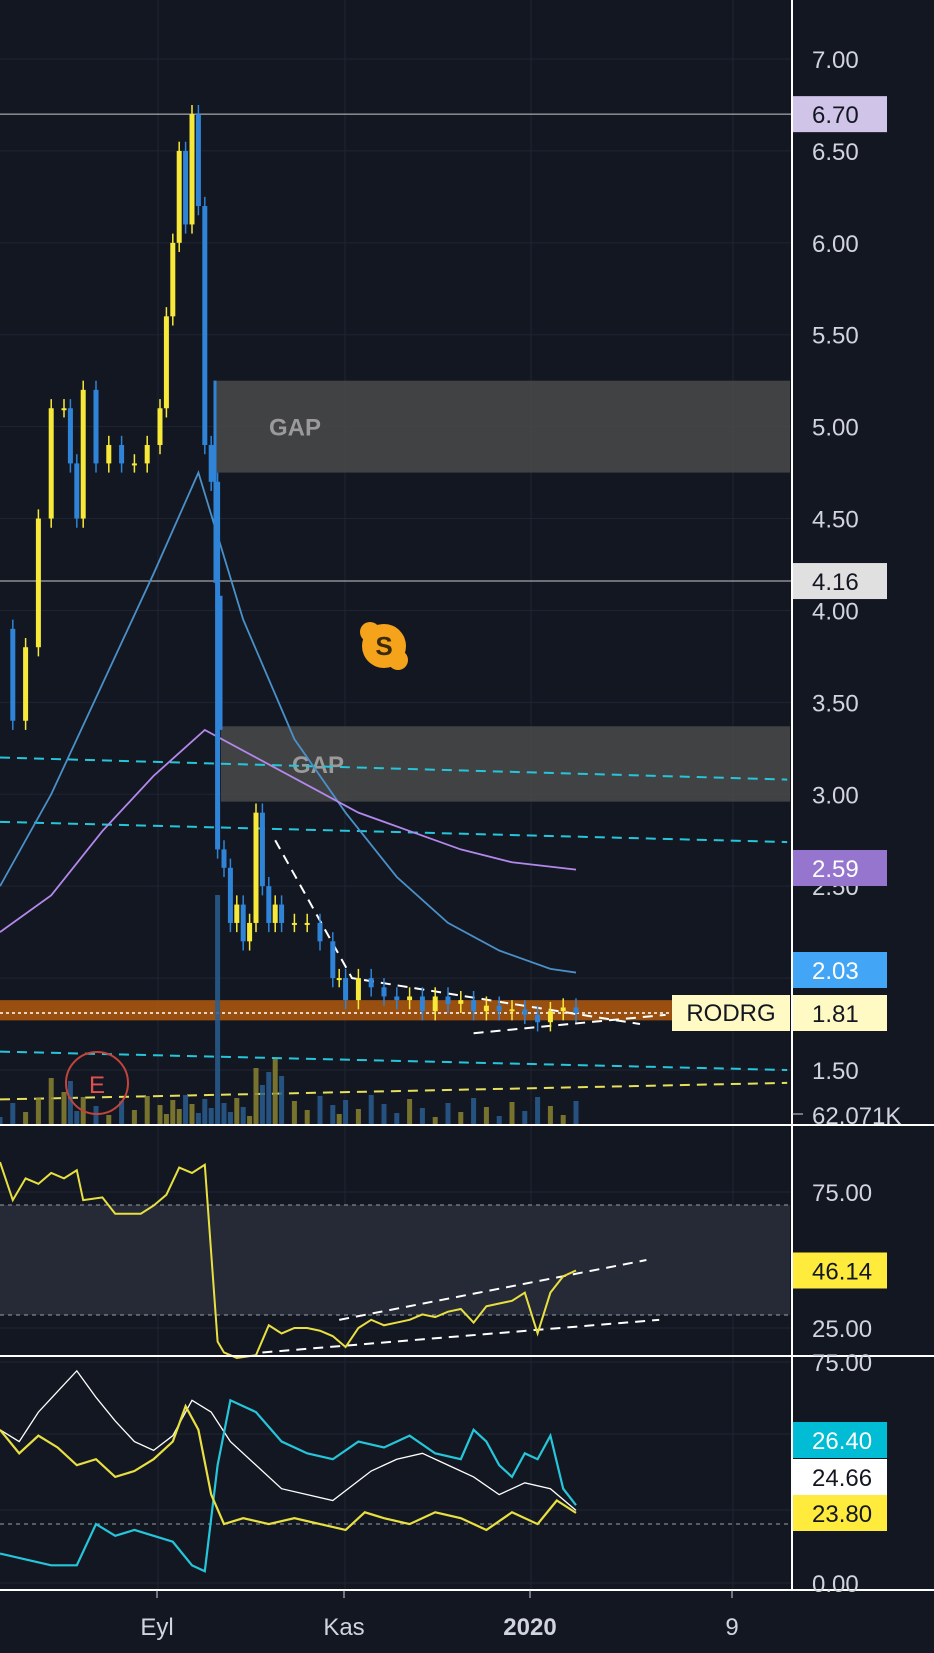  I want to click on dmi-tick-label: 0.00, so click(835, 1584).